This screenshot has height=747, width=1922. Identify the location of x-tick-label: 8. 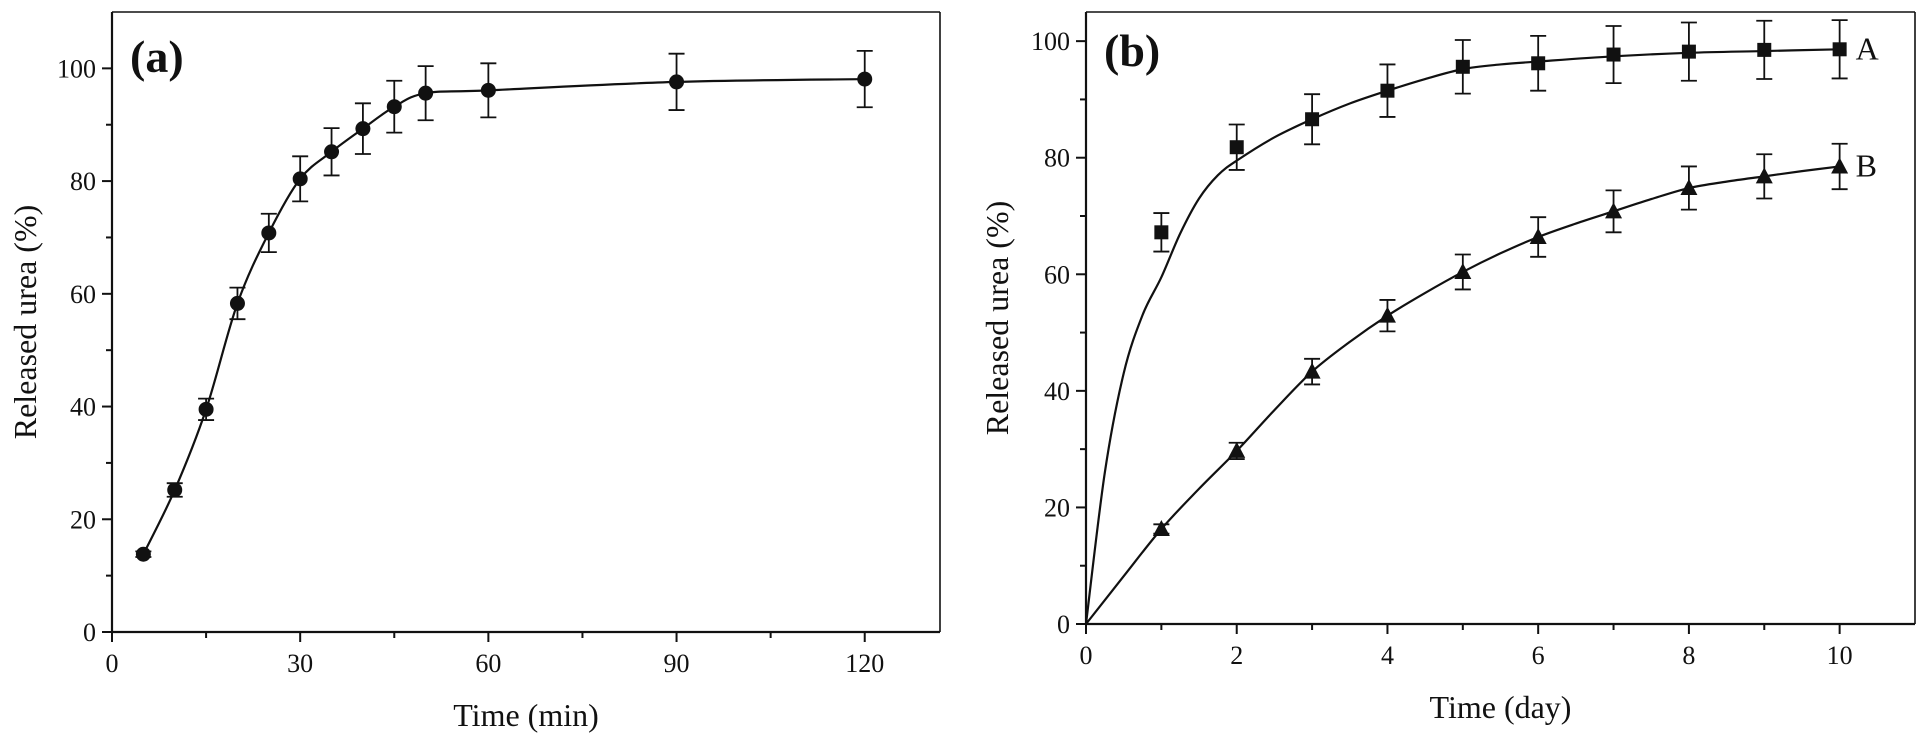
(1688, 655).